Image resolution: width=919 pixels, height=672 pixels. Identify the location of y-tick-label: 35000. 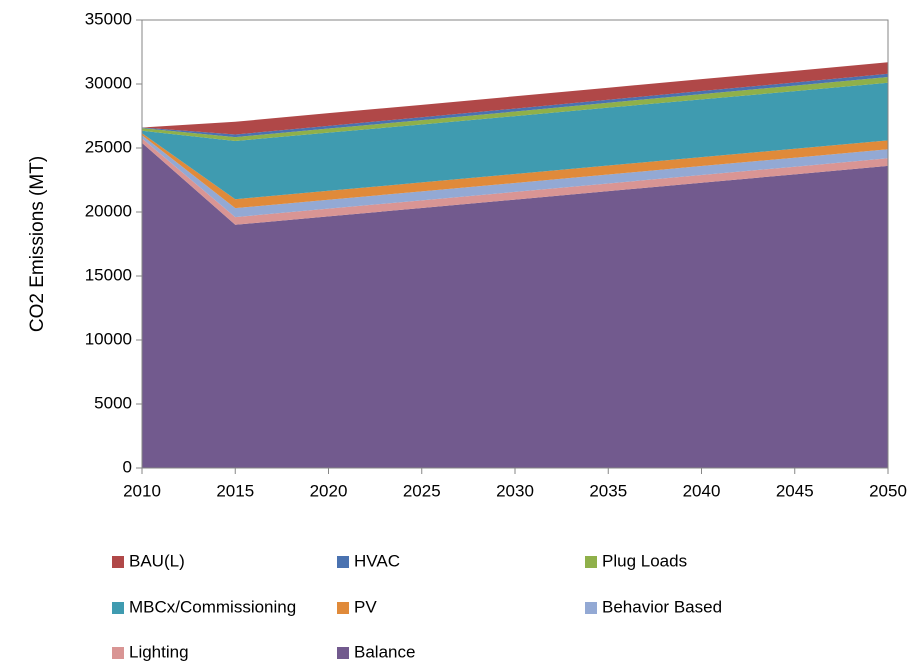
(108, 18).